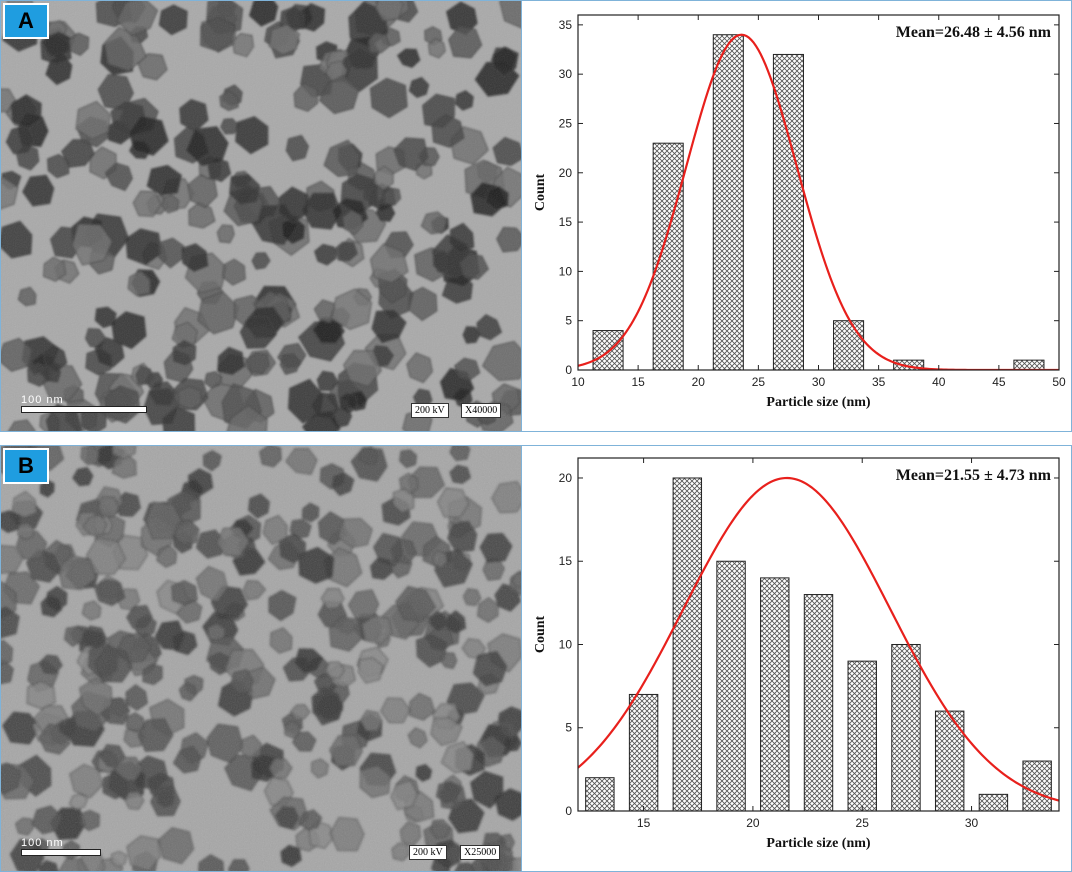 The image size is (1072, 872). I want to click on x-tick-label: 35, so click(879, 382).